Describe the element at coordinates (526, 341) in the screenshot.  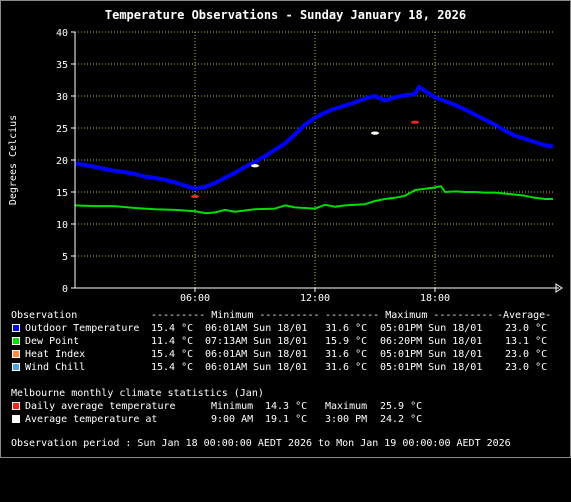
I see `row-average: 13.1 °C` at that location.